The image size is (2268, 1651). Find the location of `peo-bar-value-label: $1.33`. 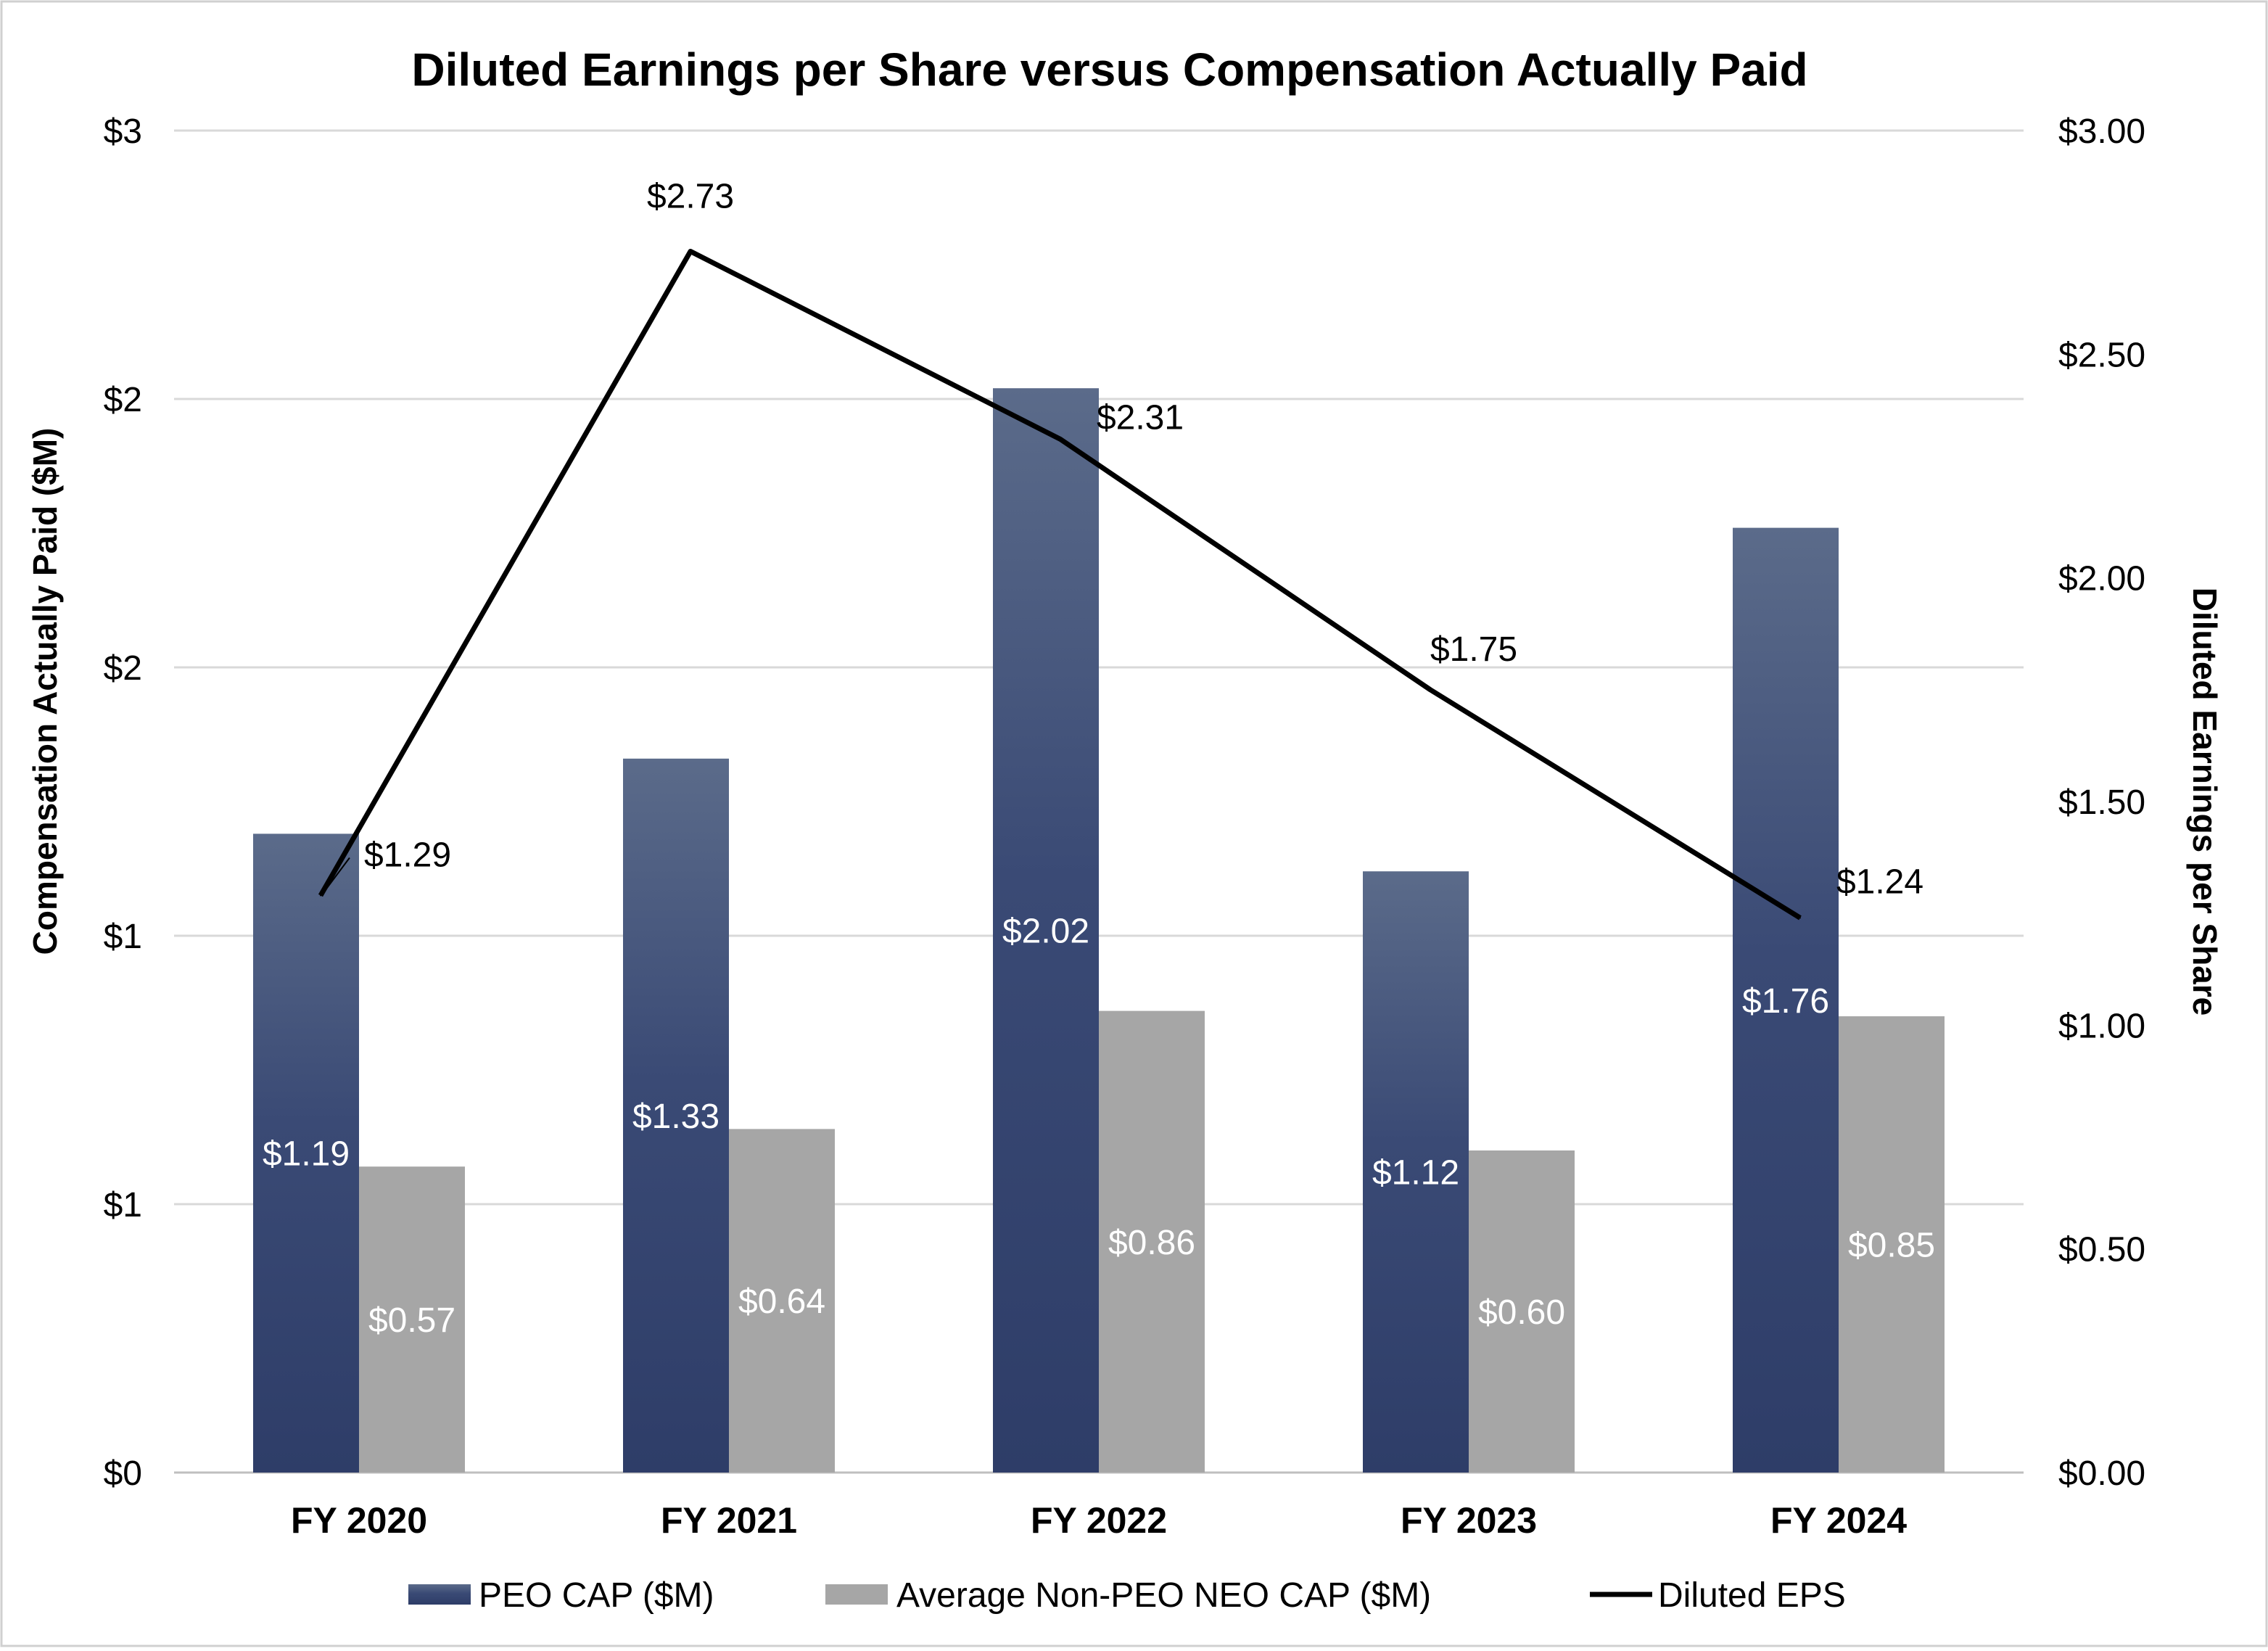

peo-bar-value-label: $1.33 is located at coordinates (675, 1117).